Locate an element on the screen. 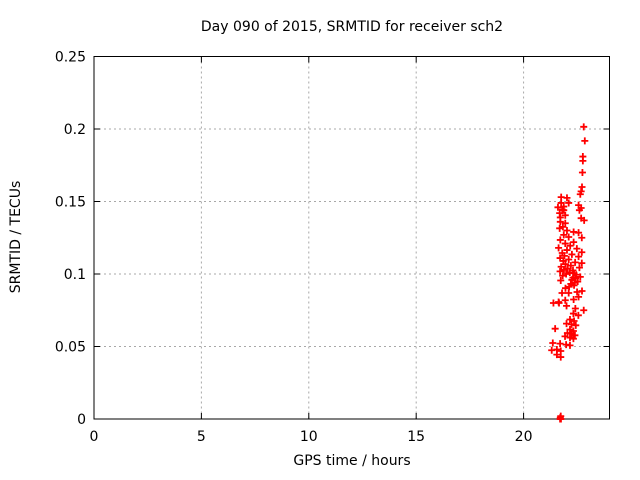 This screenshot has width=640, height=480. x-tick-label: 15 is located at coordinates (416, 437).